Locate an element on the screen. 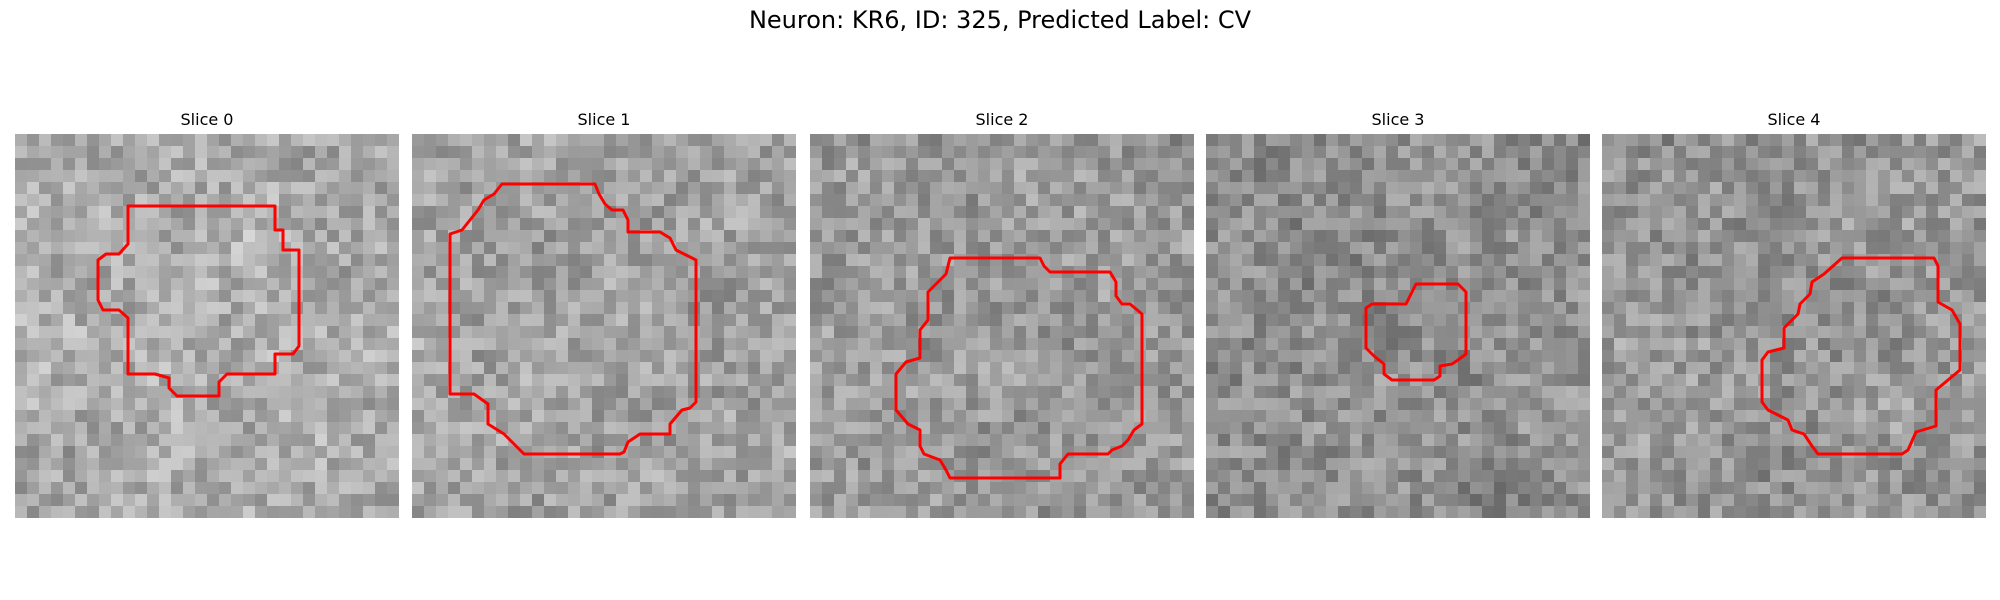  slice-title: Slice 1 is located at coordinates (604, 119).